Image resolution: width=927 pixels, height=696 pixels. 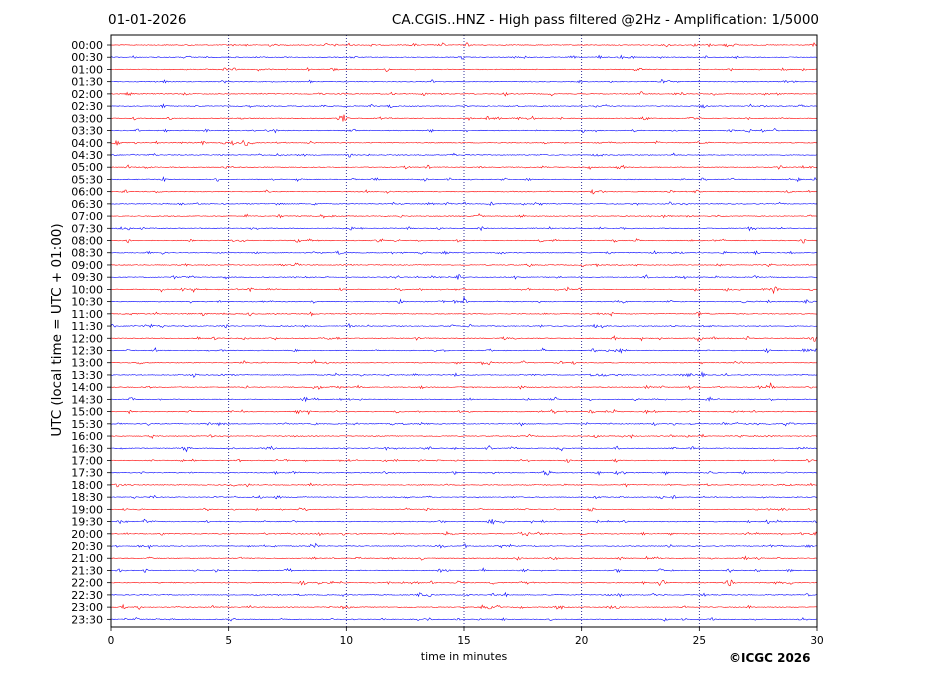 I want to click on y-tick-label-16:00: 16:00, so click(x=87, y=436).